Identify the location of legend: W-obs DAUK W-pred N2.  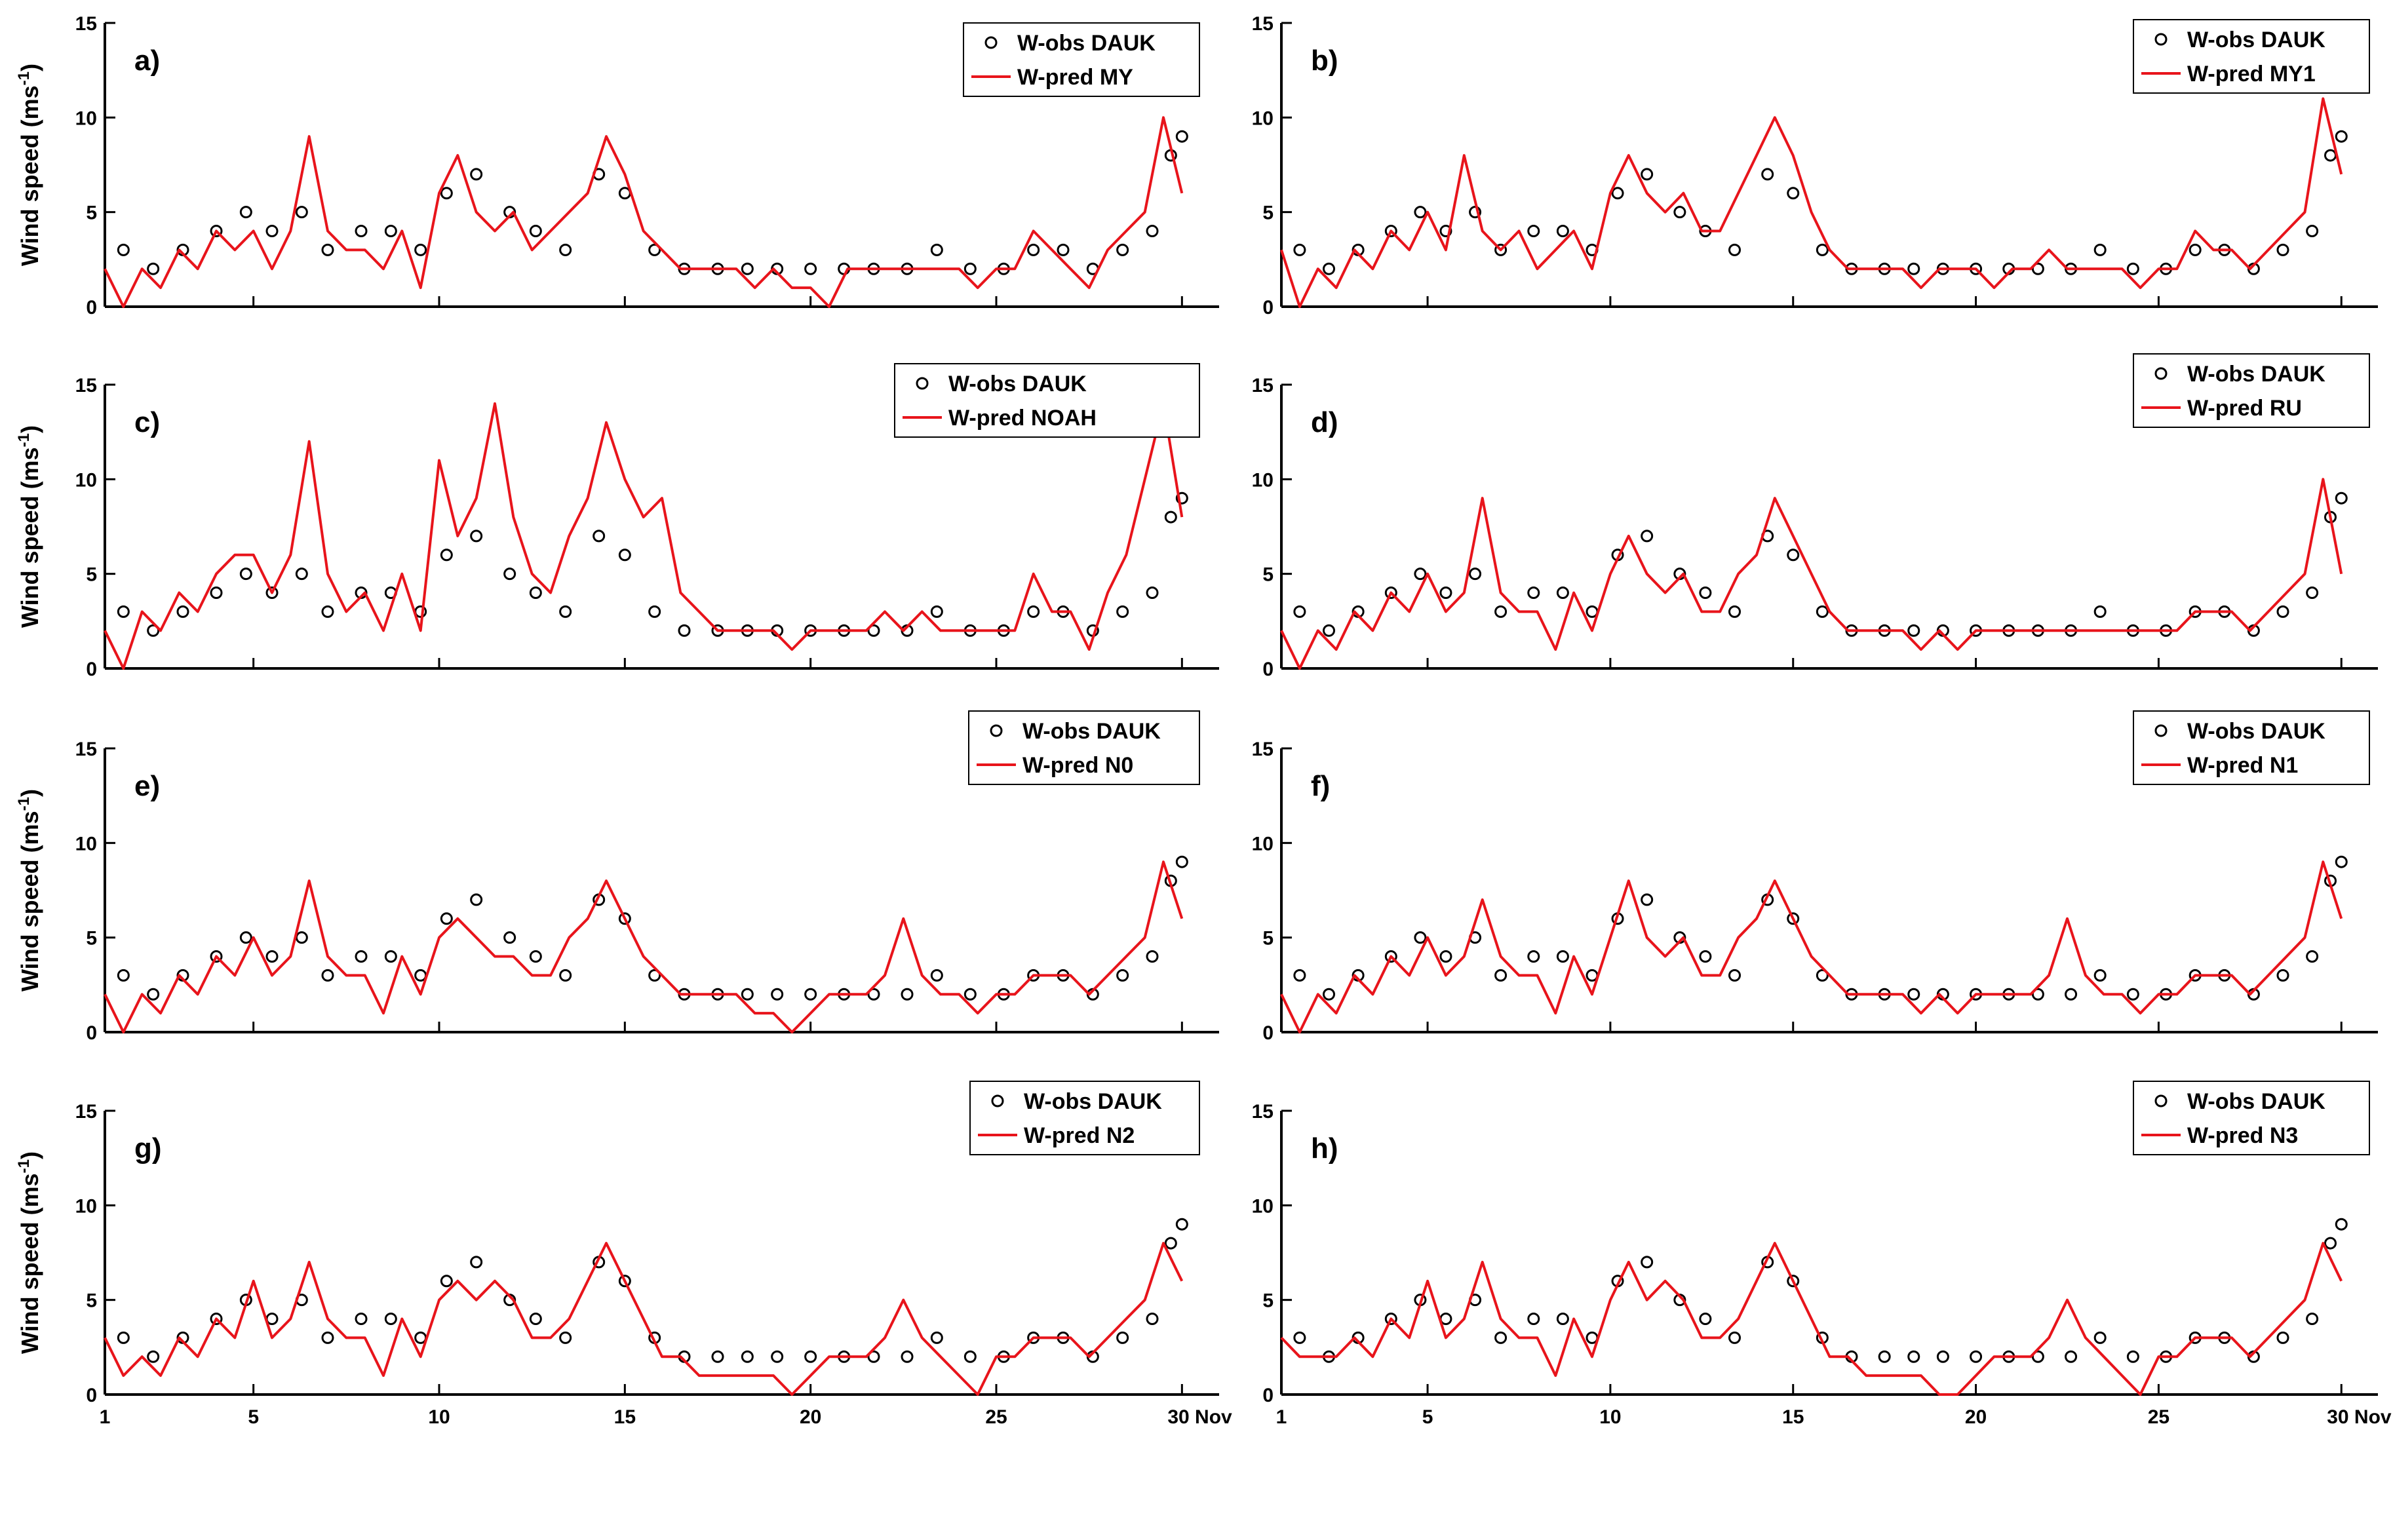
(1084, 1118).